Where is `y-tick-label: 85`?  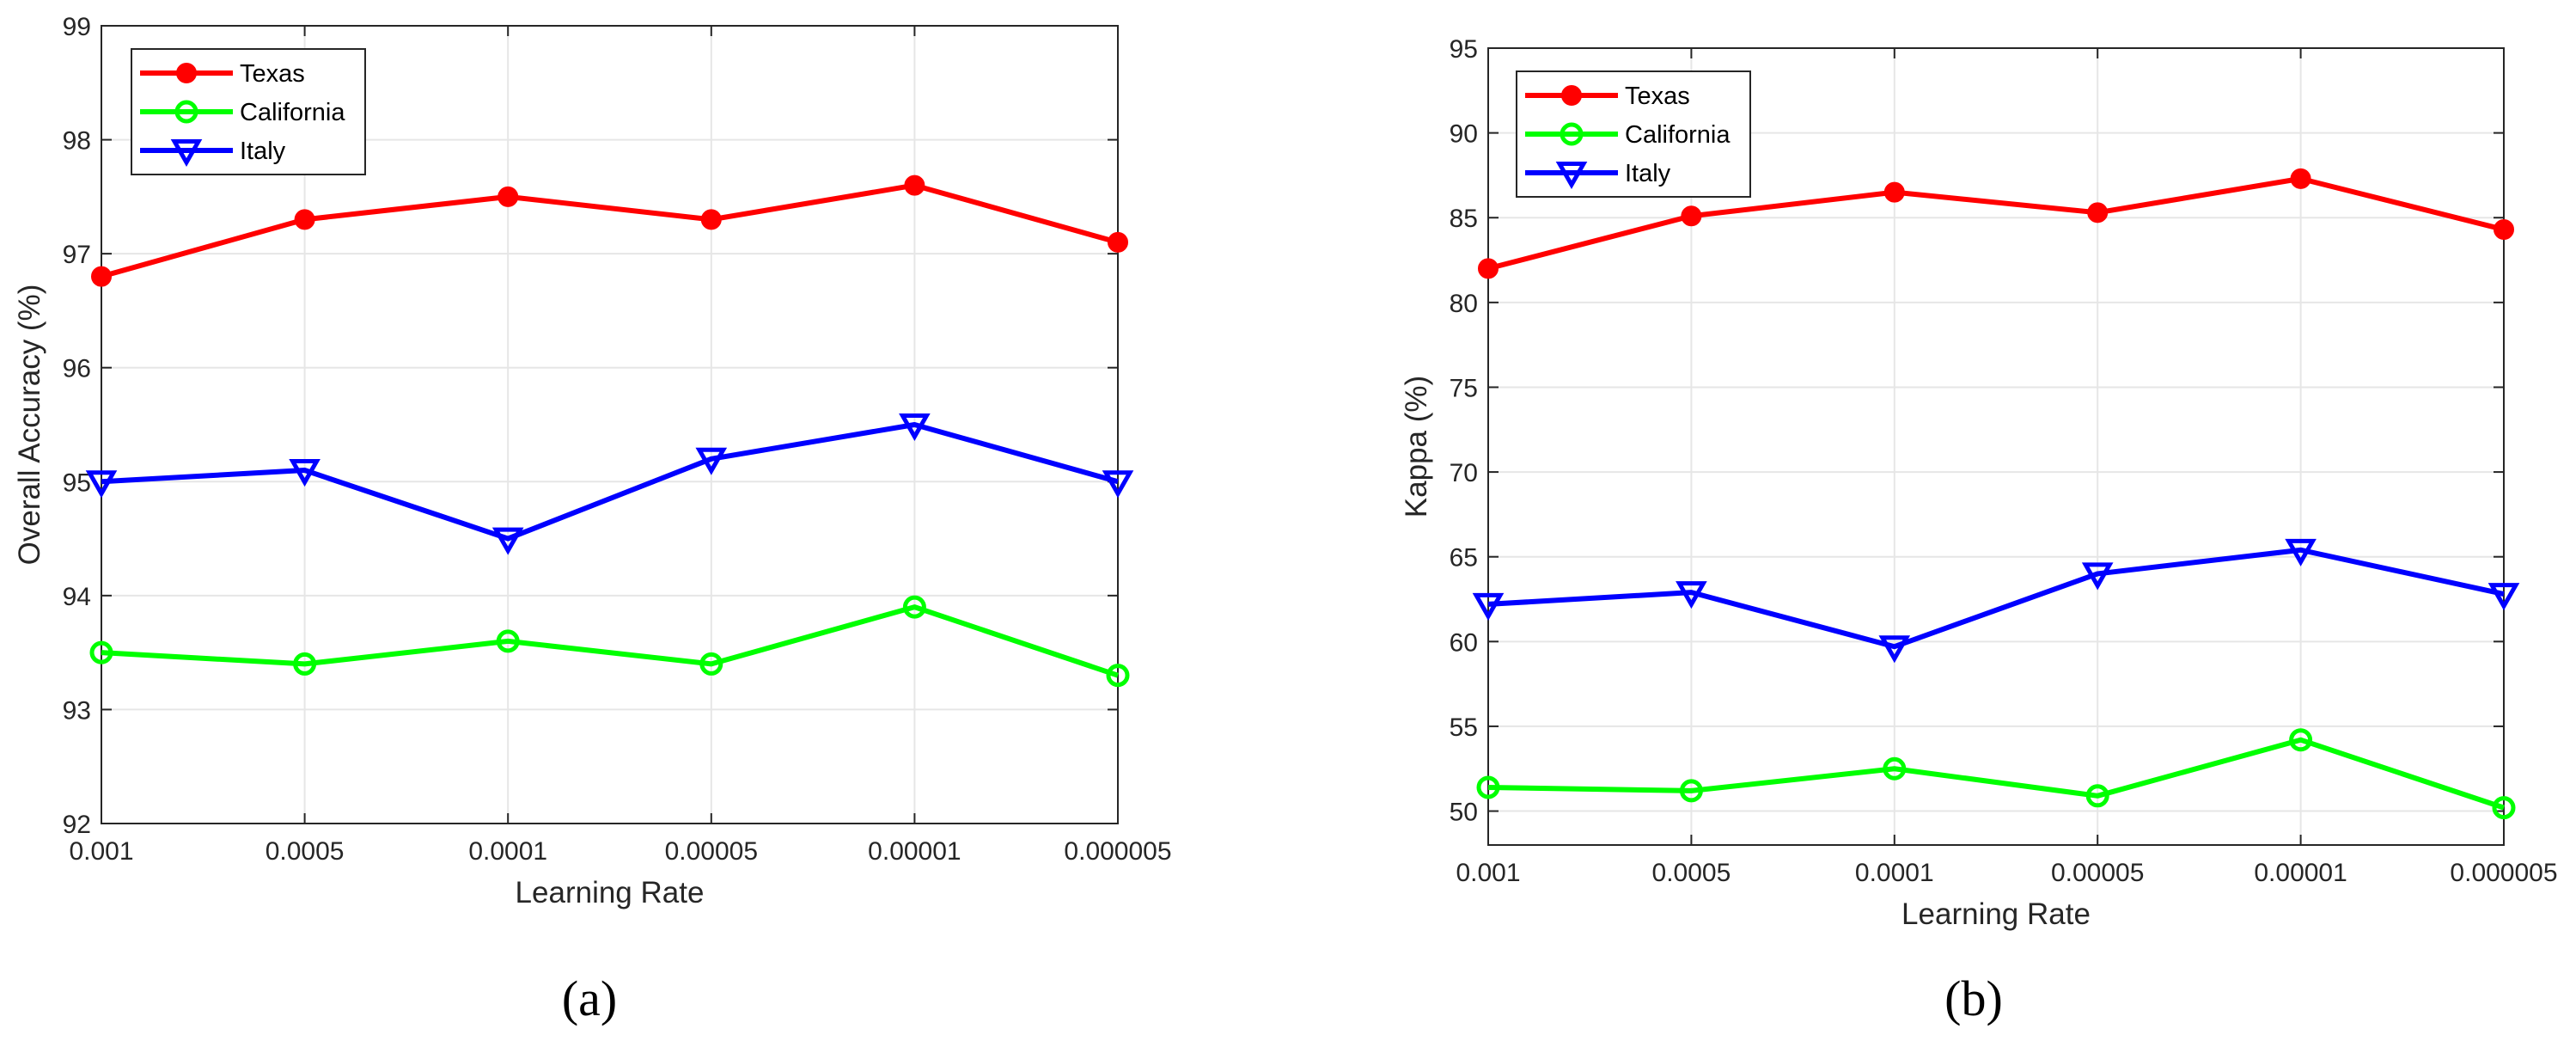
y-tick-label: 85 is located at coordinates (1464, 219).